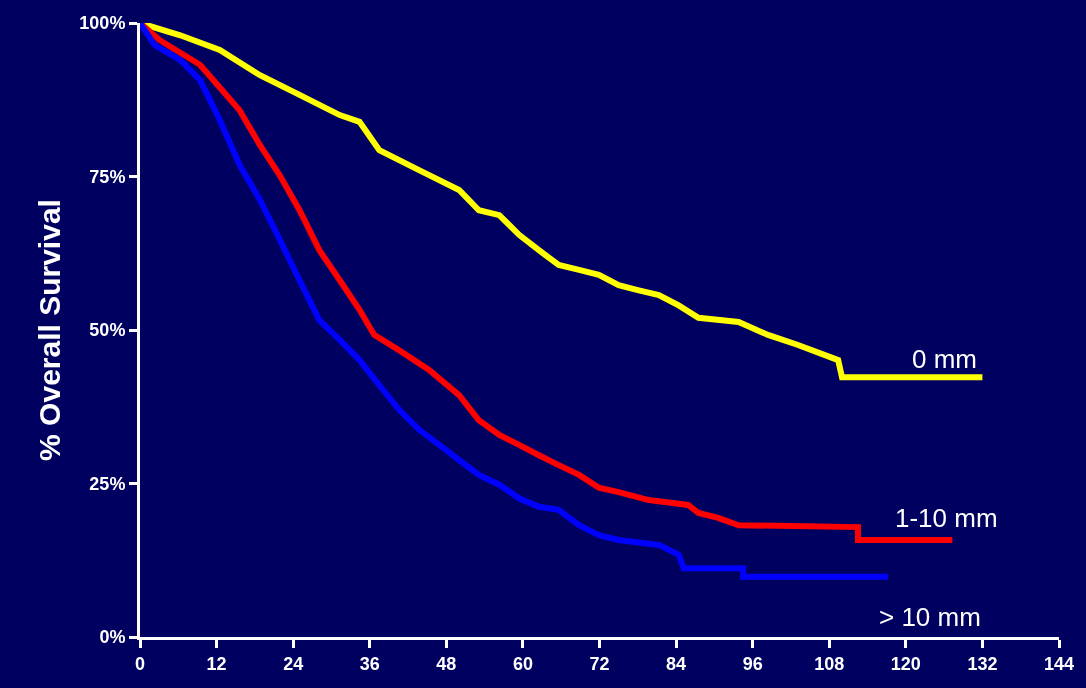  What do you see at coordinates (676, 663) in the screenshot?
I see `x-tick-label: 84` at bounding box center [676, 663].